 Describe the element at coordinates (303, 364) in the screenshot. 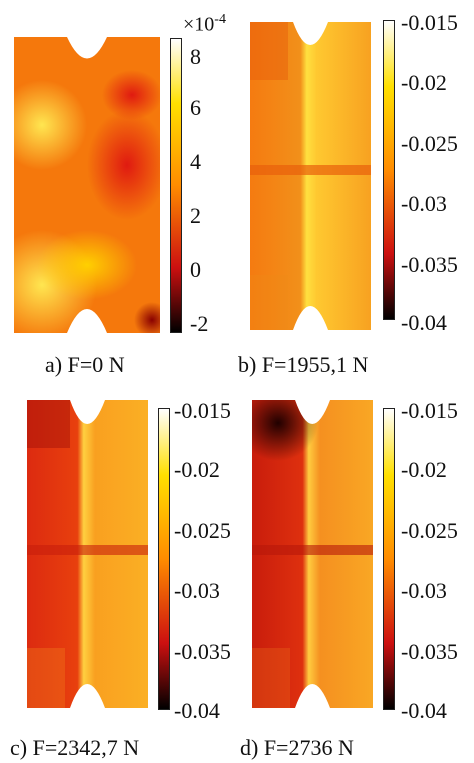

I see `caption-b: b) F=1955,1 N` at that location.